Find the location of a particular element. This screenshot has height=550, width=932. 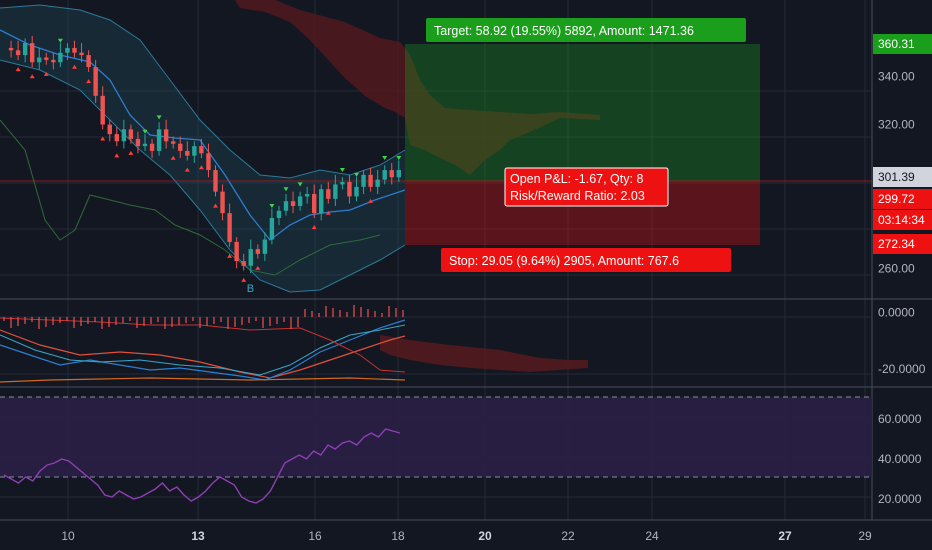

y-tick-label: -20.0000 is located at coordinates (902, 369).